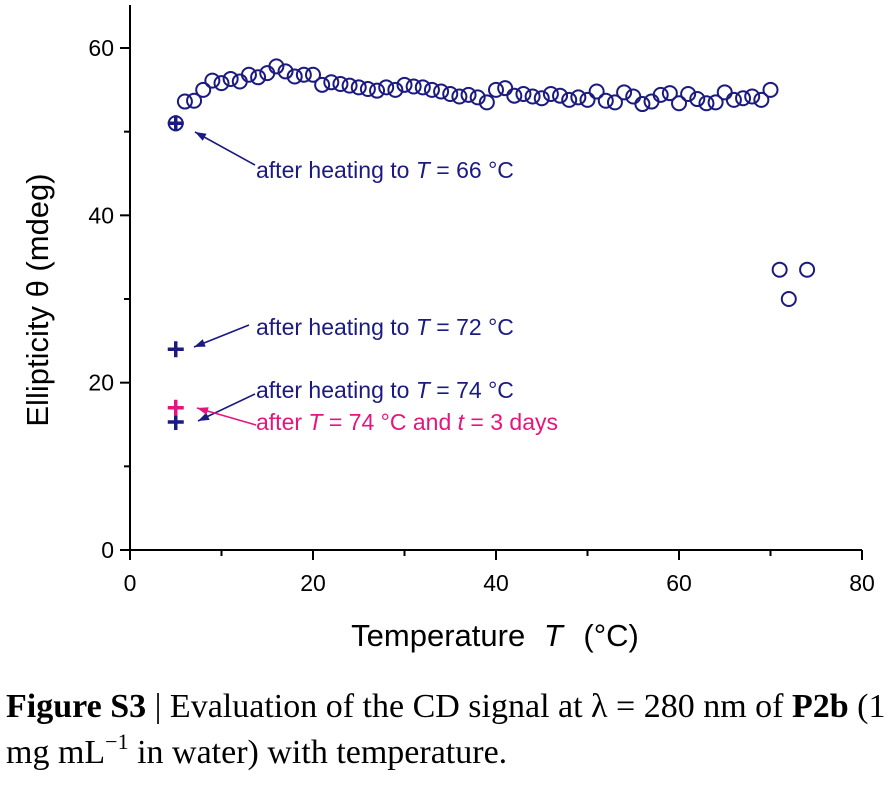  Describe the element at coordinates (37, 299) in the screenshot. I see `y-axis-label: Ellipticity θ (mdeg)` at that location.